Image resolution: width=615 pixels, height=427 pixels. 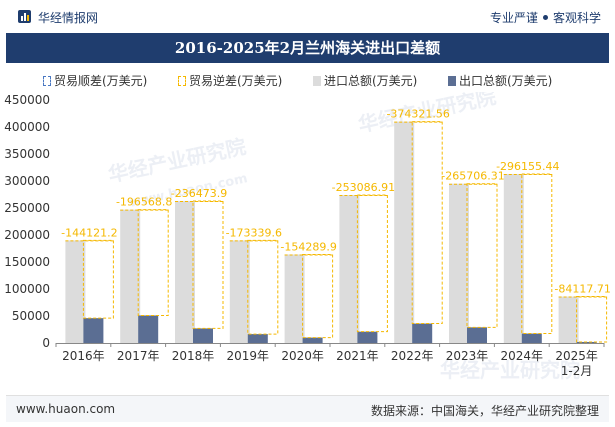 I want to click on x-tick-label: 2016年, so click(x=83, y=356).